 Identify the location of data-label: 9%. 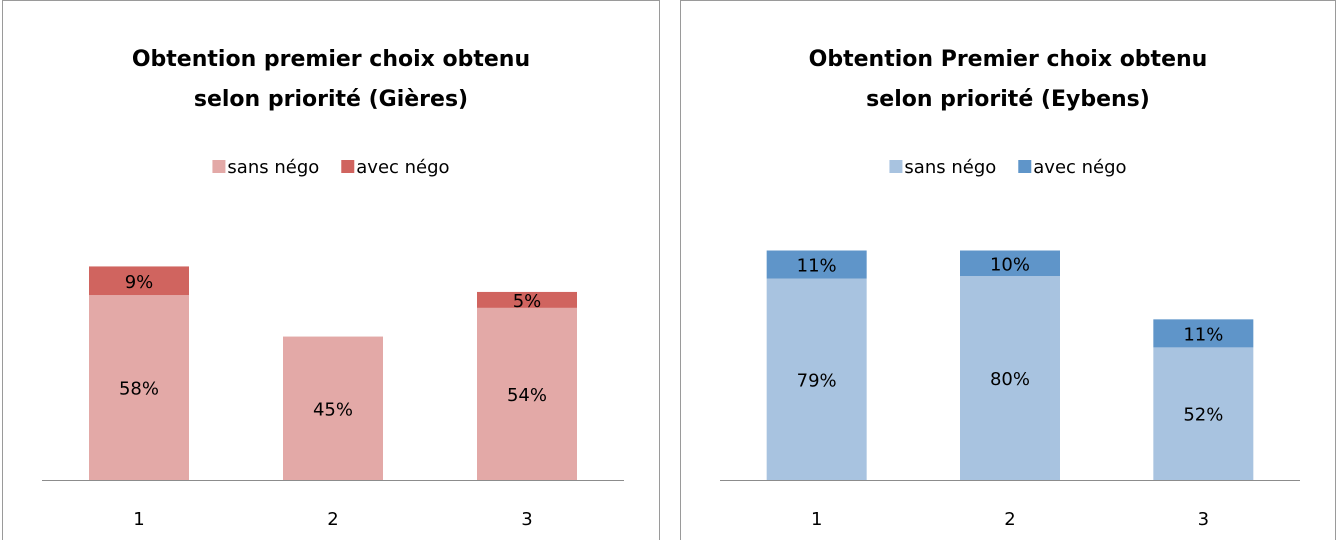
(139, 282).